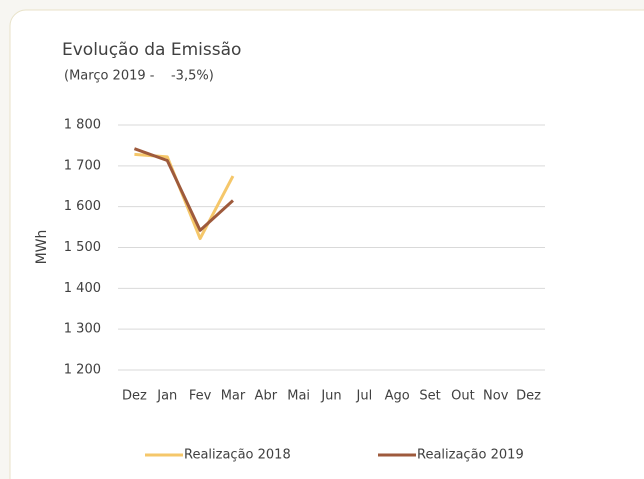 This screenshot has width=644, height=479. Describe the element at coordinates (364, 396) in the screenshot. I see `x-tick-label: Jul` at that location.